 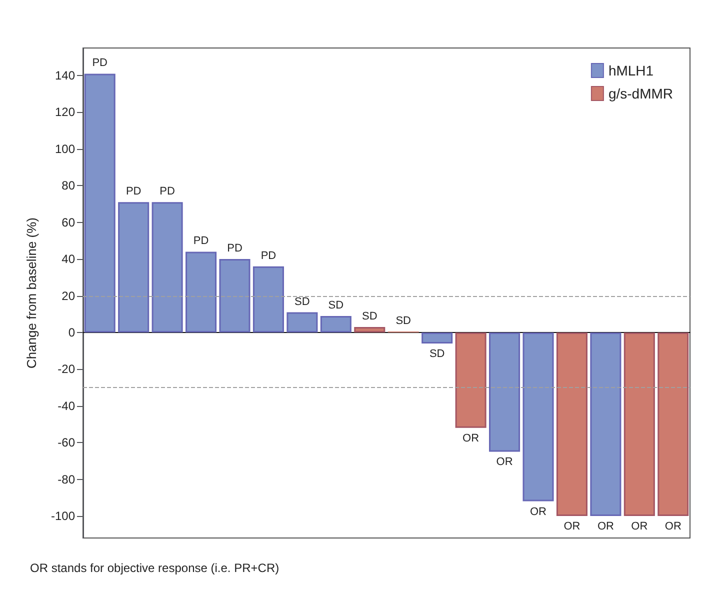 I want to click on y-tick-label: 60, so click(x=69, y=222).